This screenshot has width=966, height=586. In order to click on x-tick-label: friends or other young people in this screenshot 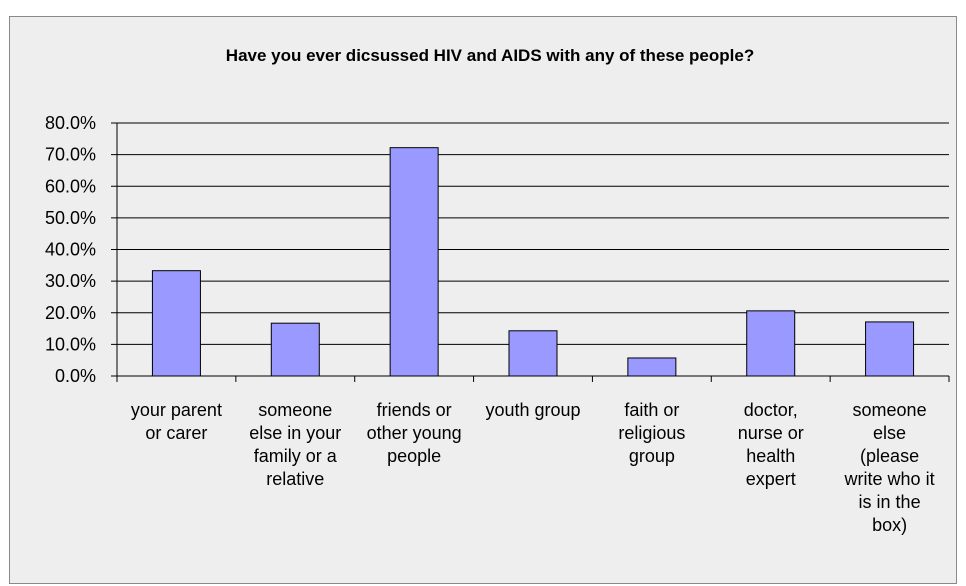, I will do `click(414, 433)`.